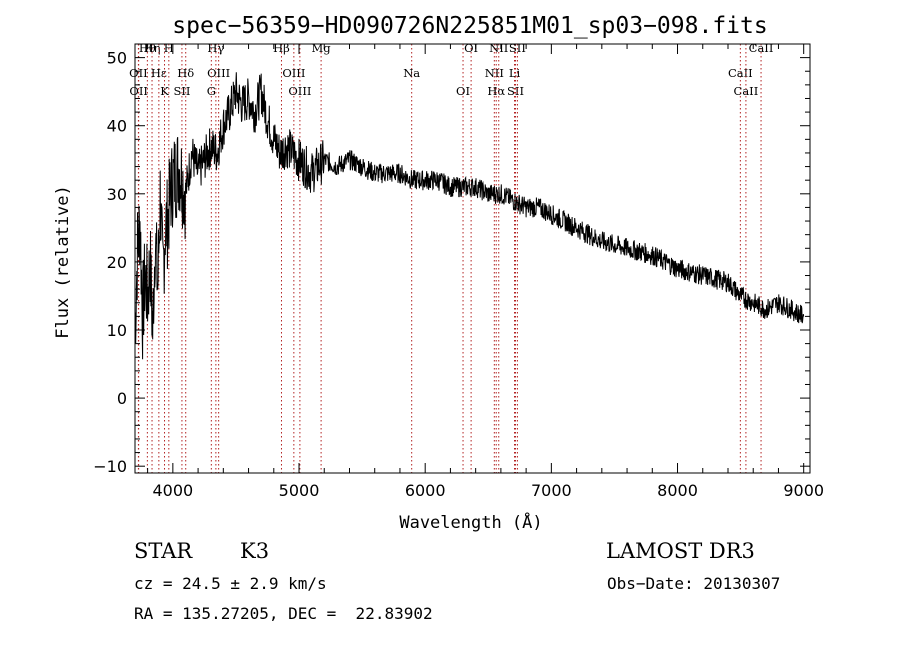 This screenshot has height=649, width=900. What do you see at coordinates (159, 73) in the screenshot?
I see `spectral-line-label: Hε` at bounding box center [159, 73].